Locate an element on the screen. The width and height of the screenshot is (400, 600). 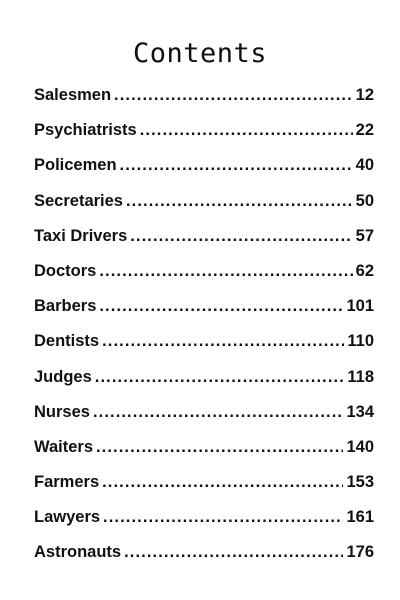
toc-entry-salesmen: Salesmen 12 is located at coordinates (204, 103).